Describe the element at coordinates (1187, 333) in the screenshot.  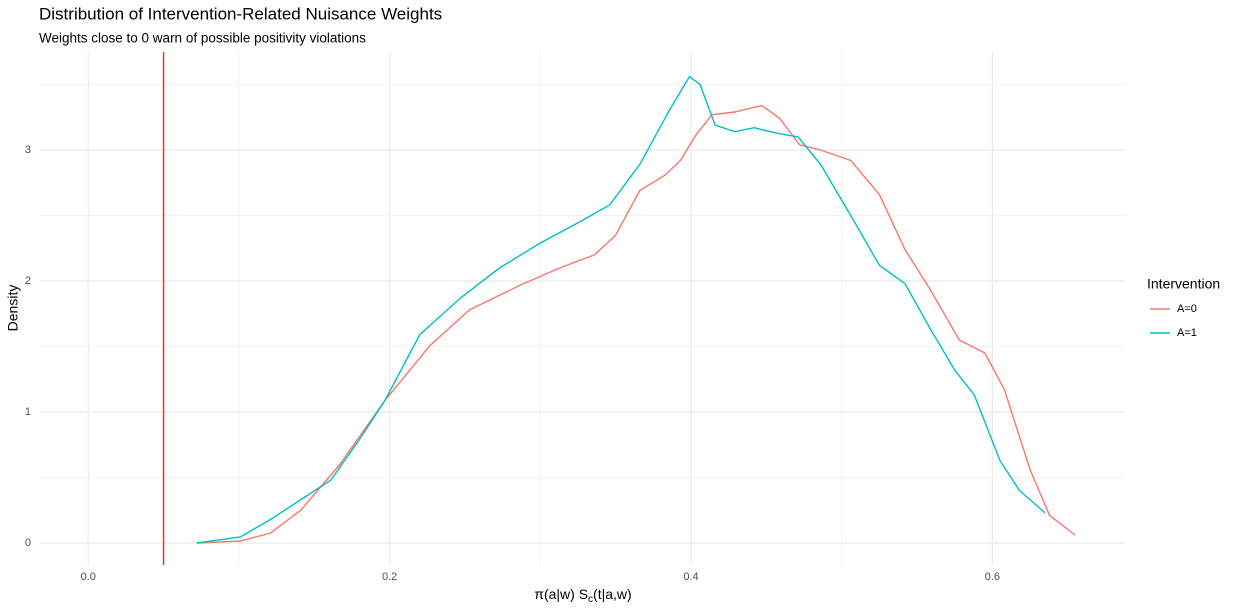
I see `legend-label: A=1` at that location.